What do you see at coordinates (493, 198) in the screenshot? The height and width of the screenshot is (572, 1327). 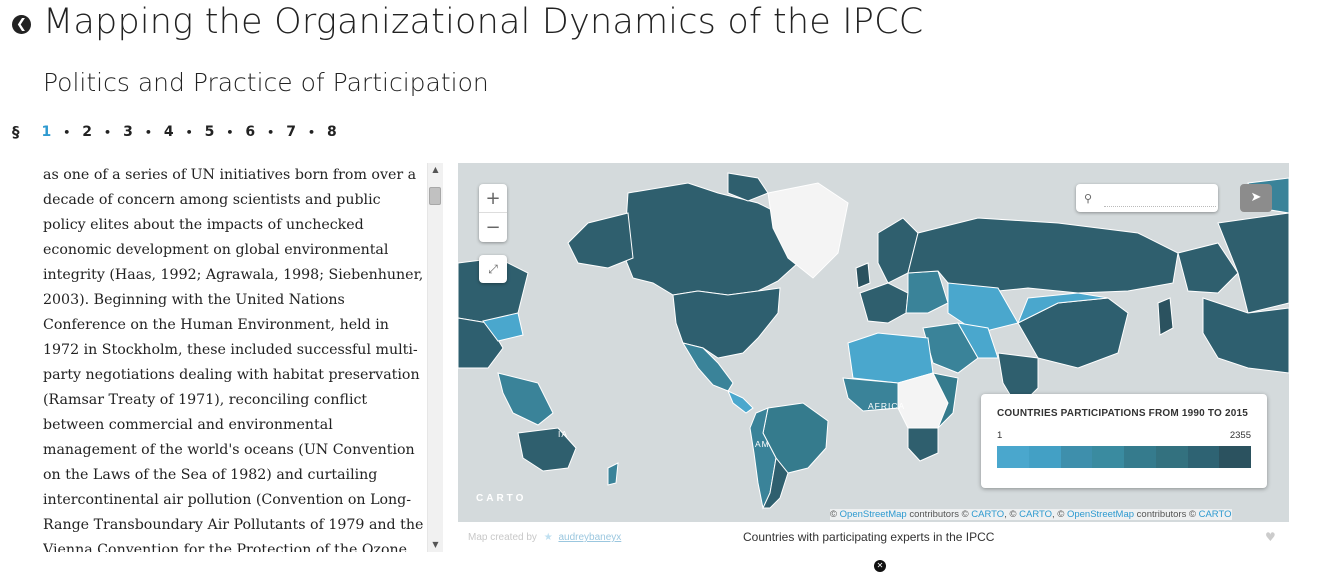 I see `zoom-in-button: +` at bounding box center [493, 198].